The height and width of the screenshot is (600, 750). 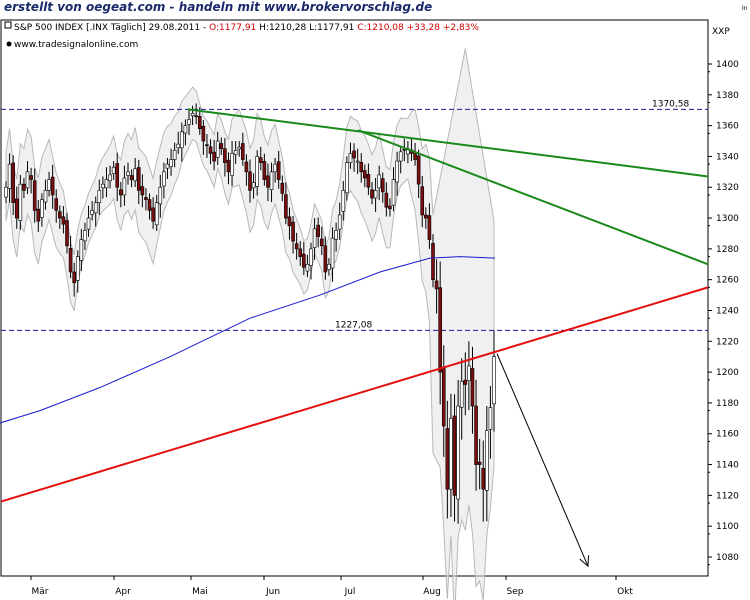 What do you see at coordinates (727, 96) in the screenshot?
I see `y-tick-label: 1380` at bounding box center [727, 96].